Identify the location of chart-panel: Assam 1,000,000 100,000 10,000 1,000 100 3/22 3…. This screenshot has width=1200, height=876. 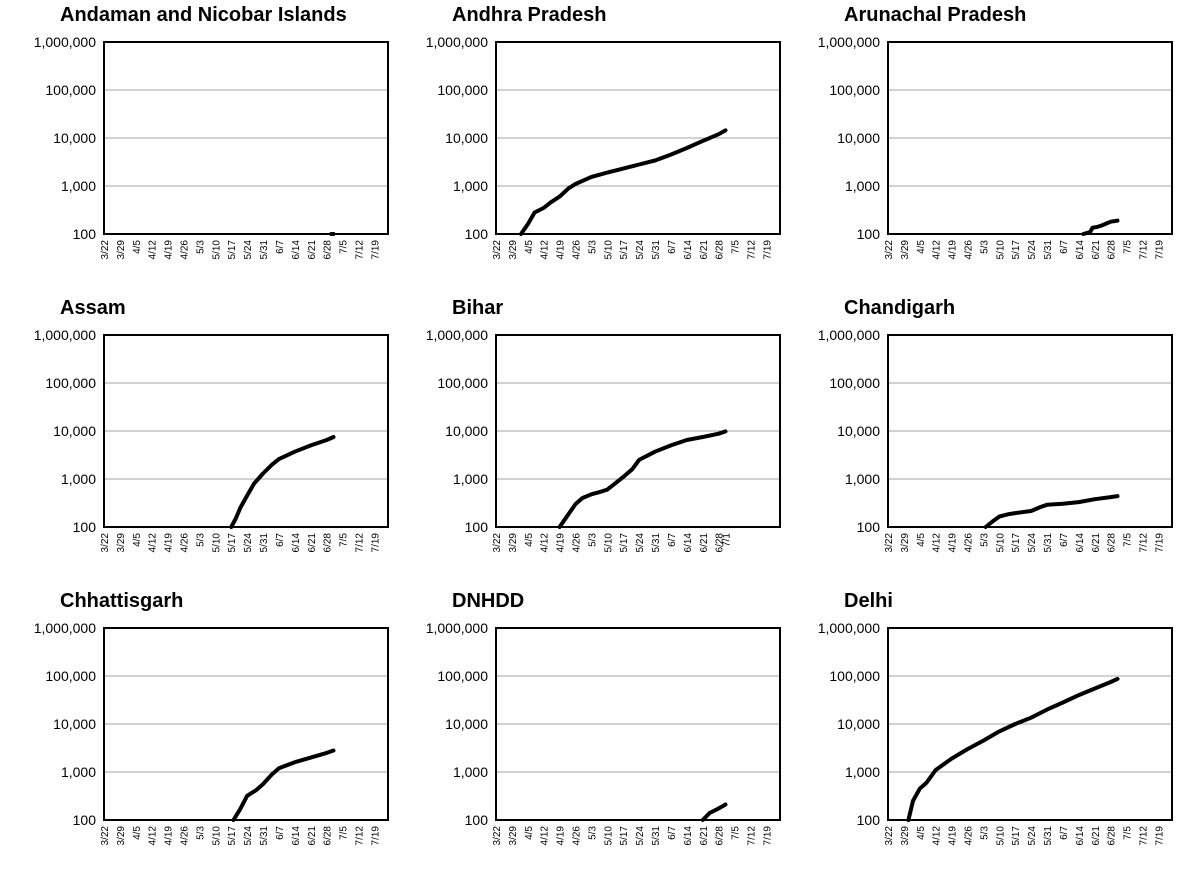
(200, 438).